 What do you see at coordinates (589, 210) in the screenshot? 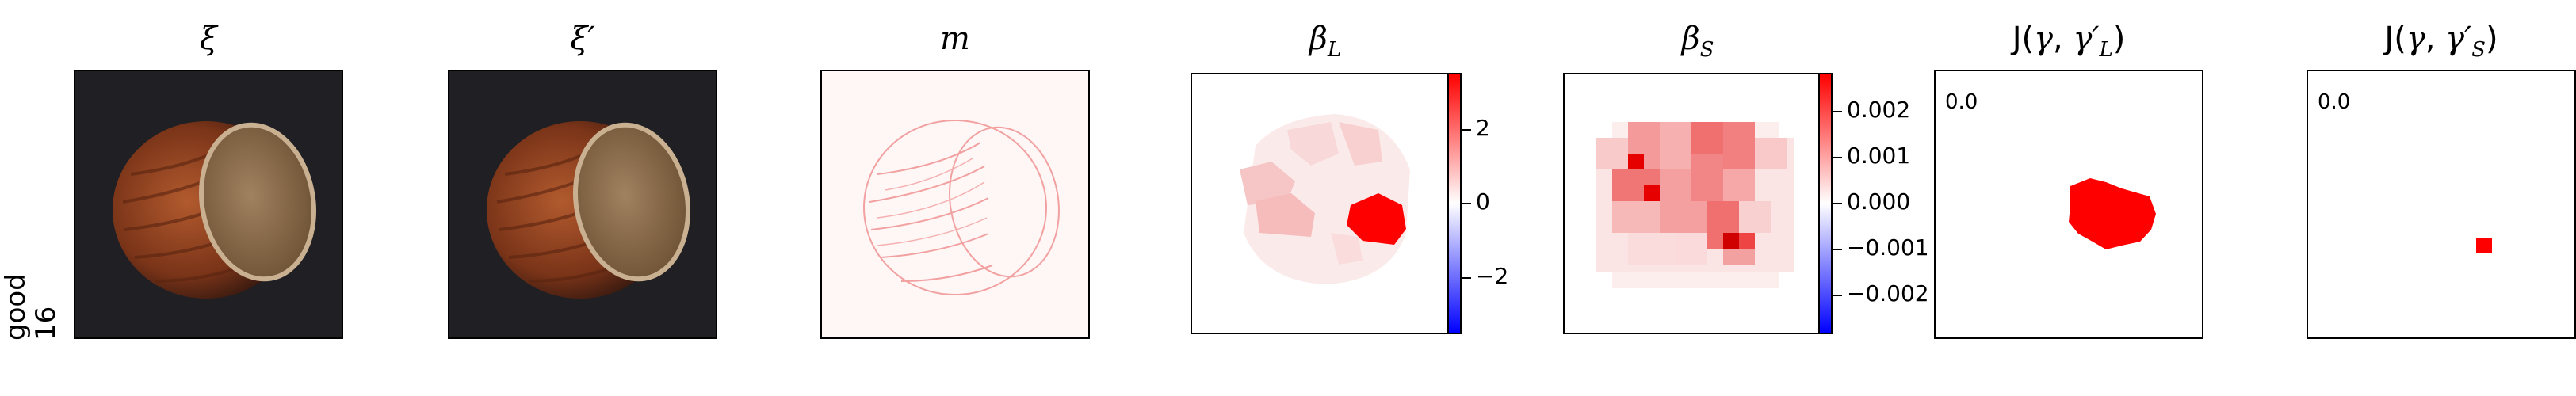
I see `hazelnut-image-xi-prime` at bounding box center [589, 210].